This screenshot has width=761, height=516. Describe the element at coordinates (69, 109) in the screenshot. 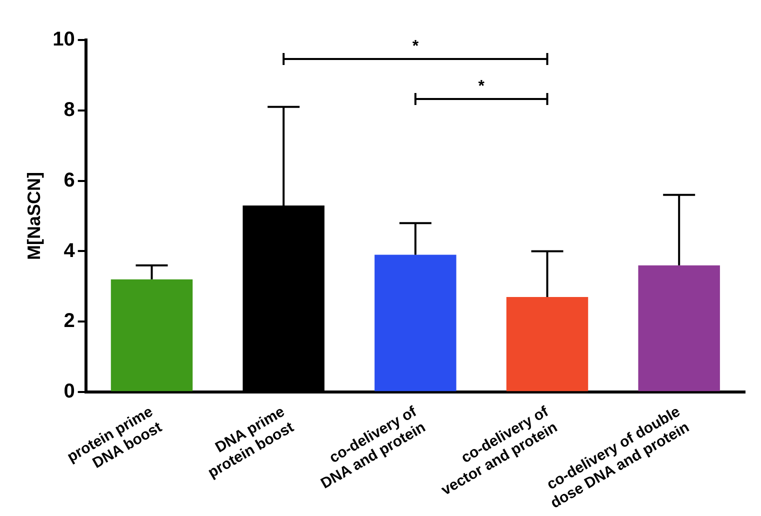

I see `y-tick-label: 8` at that location.